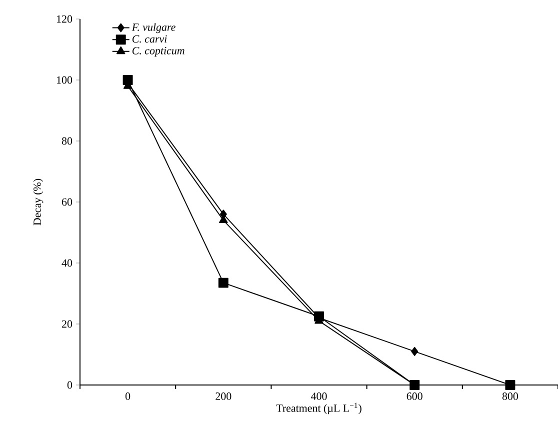 The image size is (558, 445). Describe the element at coordinates (69, 385) in the screenshot. I see `y-tick-label: 0` at that location.